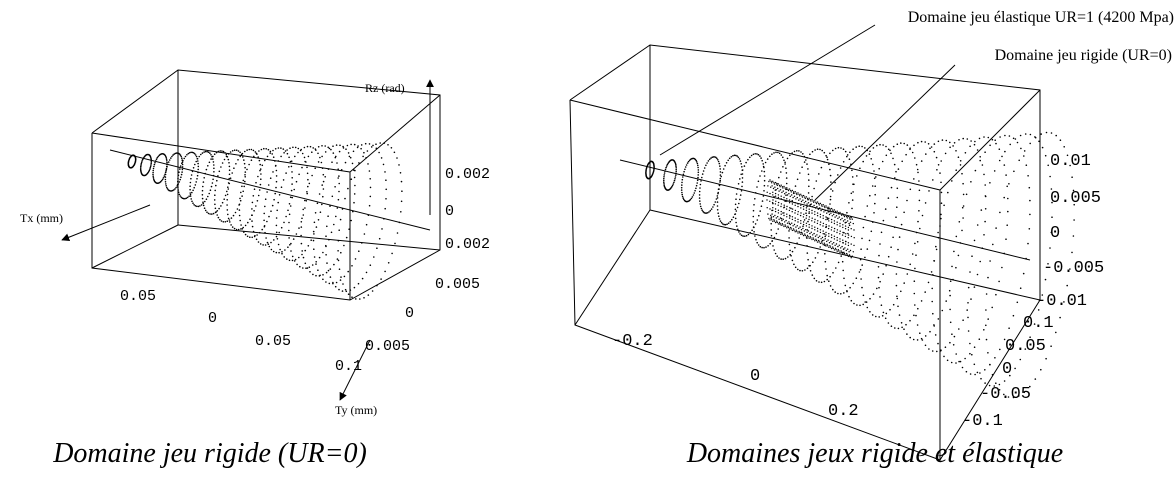  I want to click on tick-label: 0.2, so click(843, 411).